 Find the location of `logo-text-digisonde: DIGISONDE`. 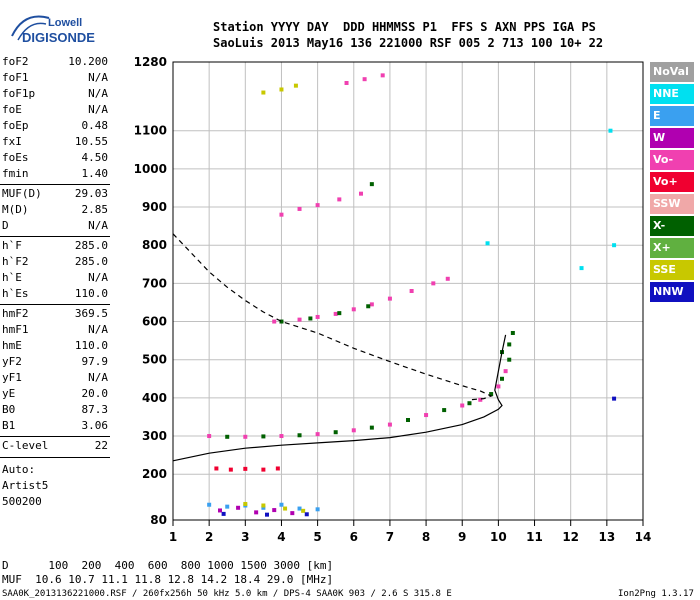

logo-text-digisonde: DIGISONDE is located at coordinates (58, 37).